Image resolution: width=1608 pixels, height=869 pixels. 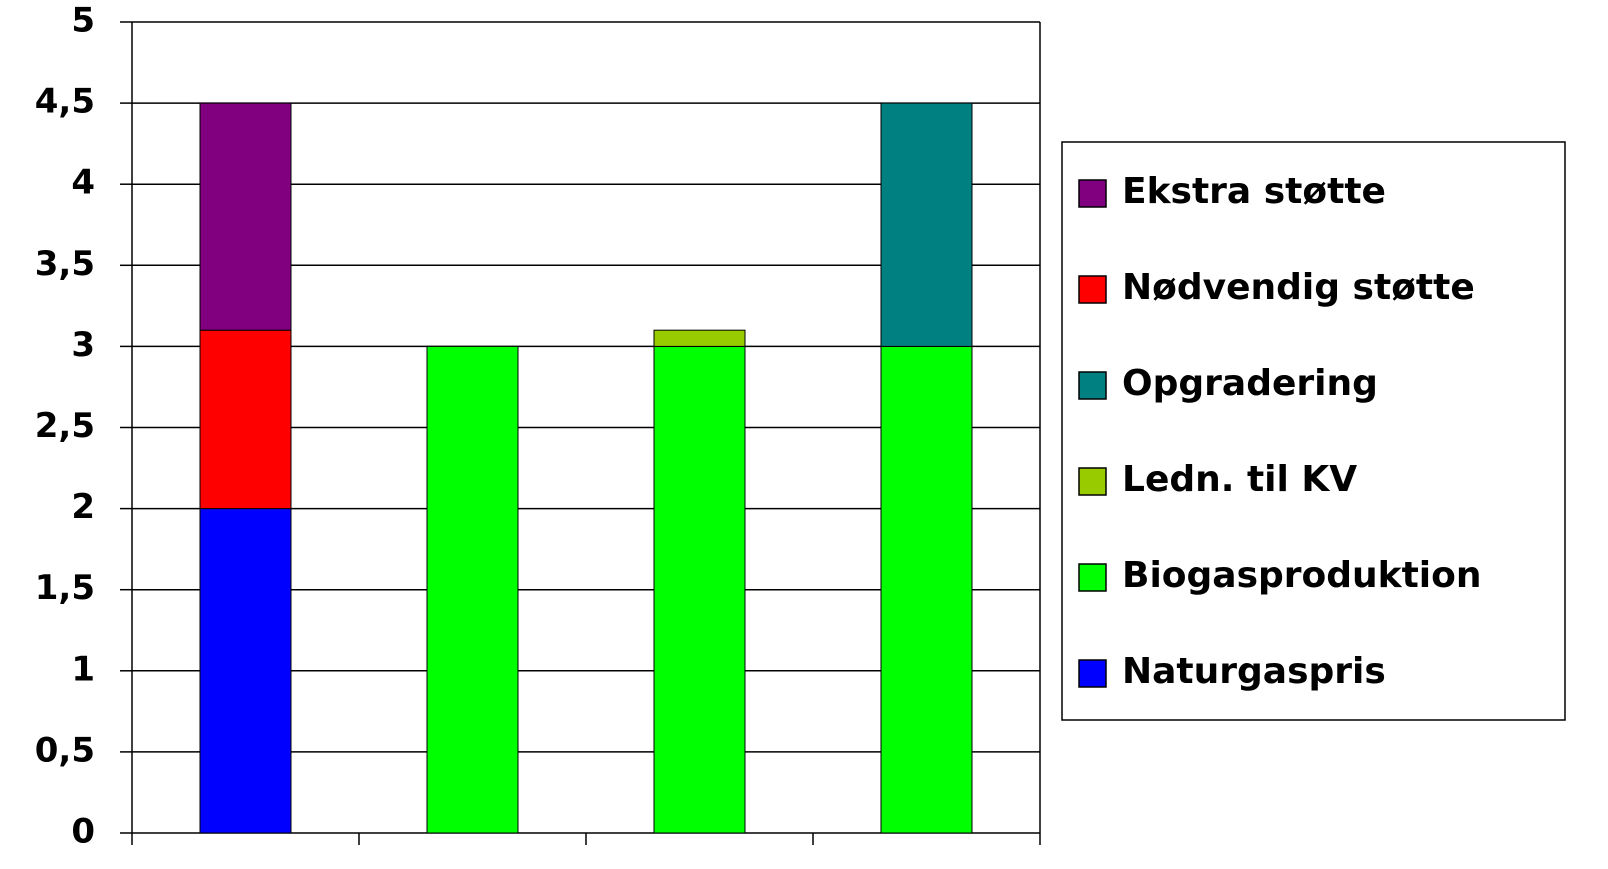 What do you see at coordinates (1254, 671) in the screenshot?
I see `legend-label: Naturgaspris` at bounding box center [1254, 671].